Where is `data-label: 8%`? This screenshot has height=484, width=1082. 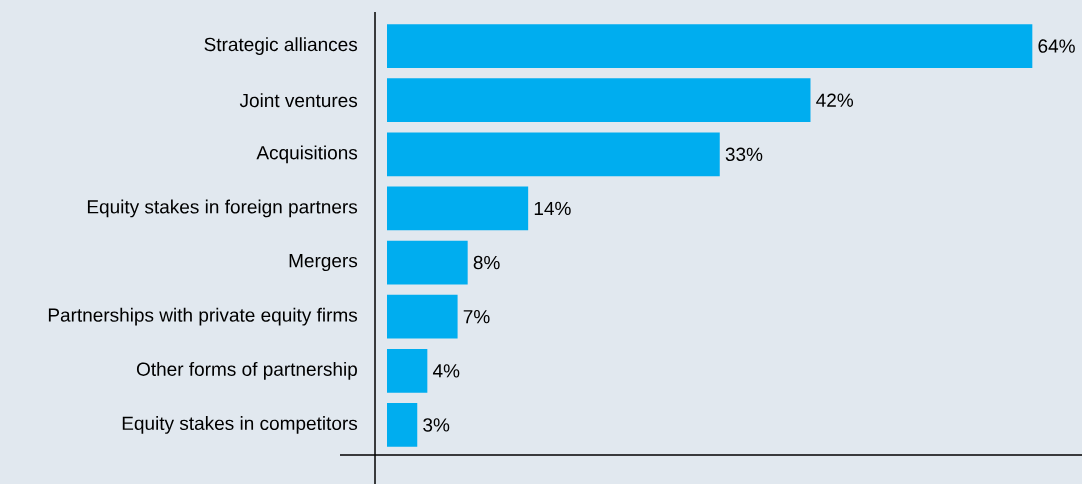
data-label: 8% is located at coordinates (486, 262).